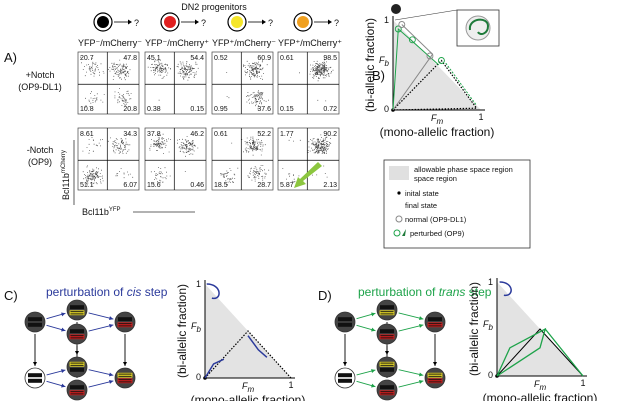 The image size is (617, 401). I want to click on legend-icon, so click(399, 219).